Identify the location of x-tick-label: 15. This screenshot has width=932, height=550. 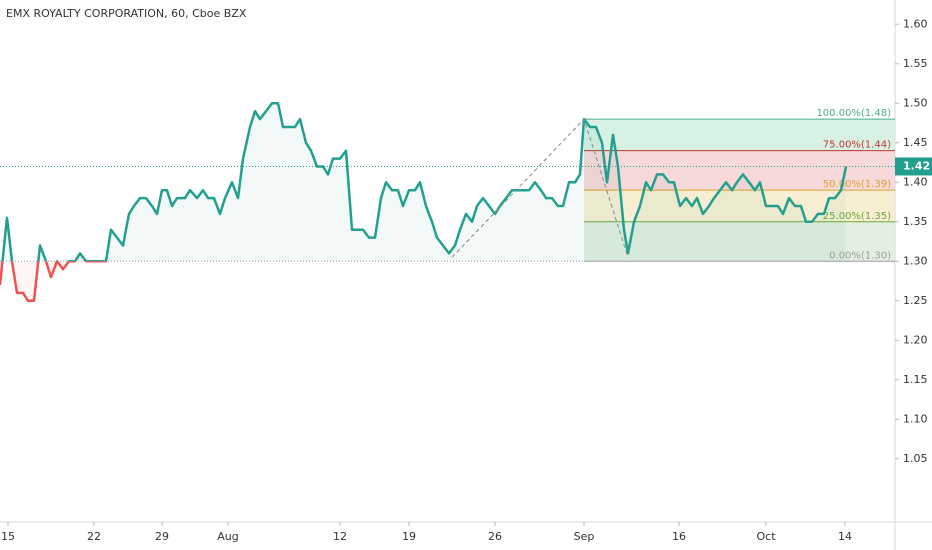
(8, 536).